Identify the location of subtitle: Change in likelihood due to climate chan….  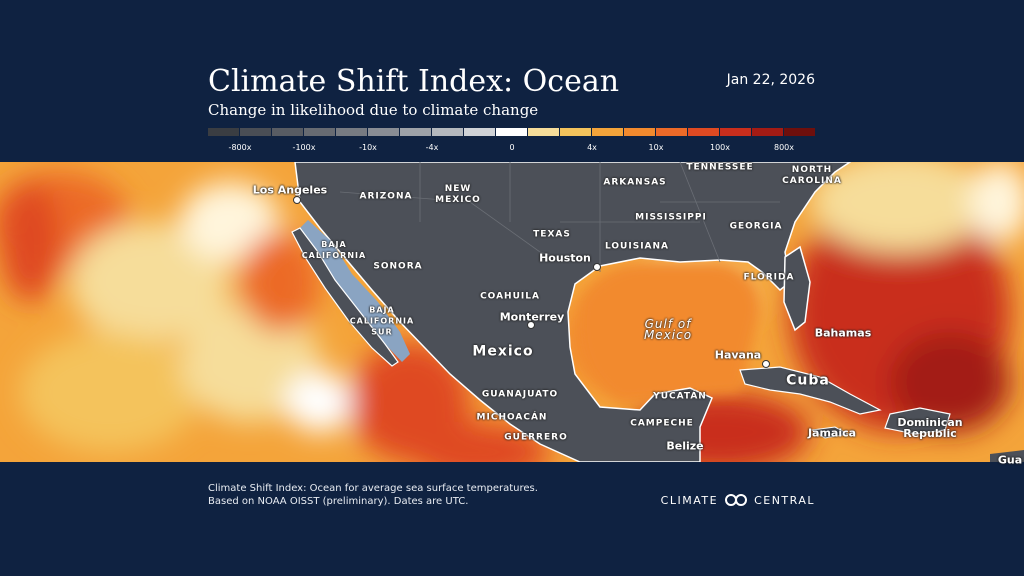
(373, 110).